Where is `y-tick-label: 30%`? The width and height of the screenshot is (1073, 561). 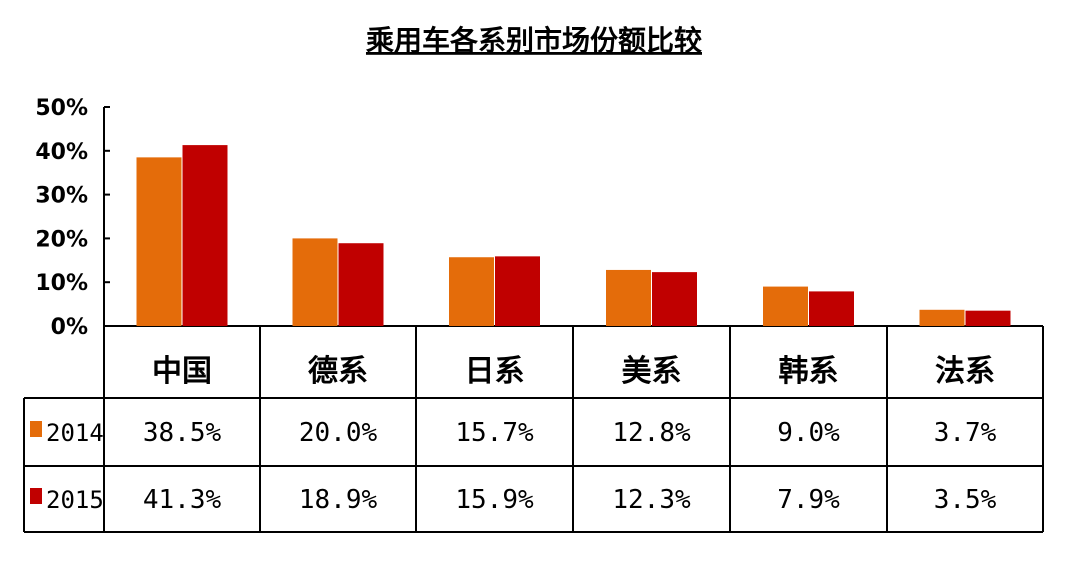
y-tick-label: 30% is located at coordinates (61, 196).